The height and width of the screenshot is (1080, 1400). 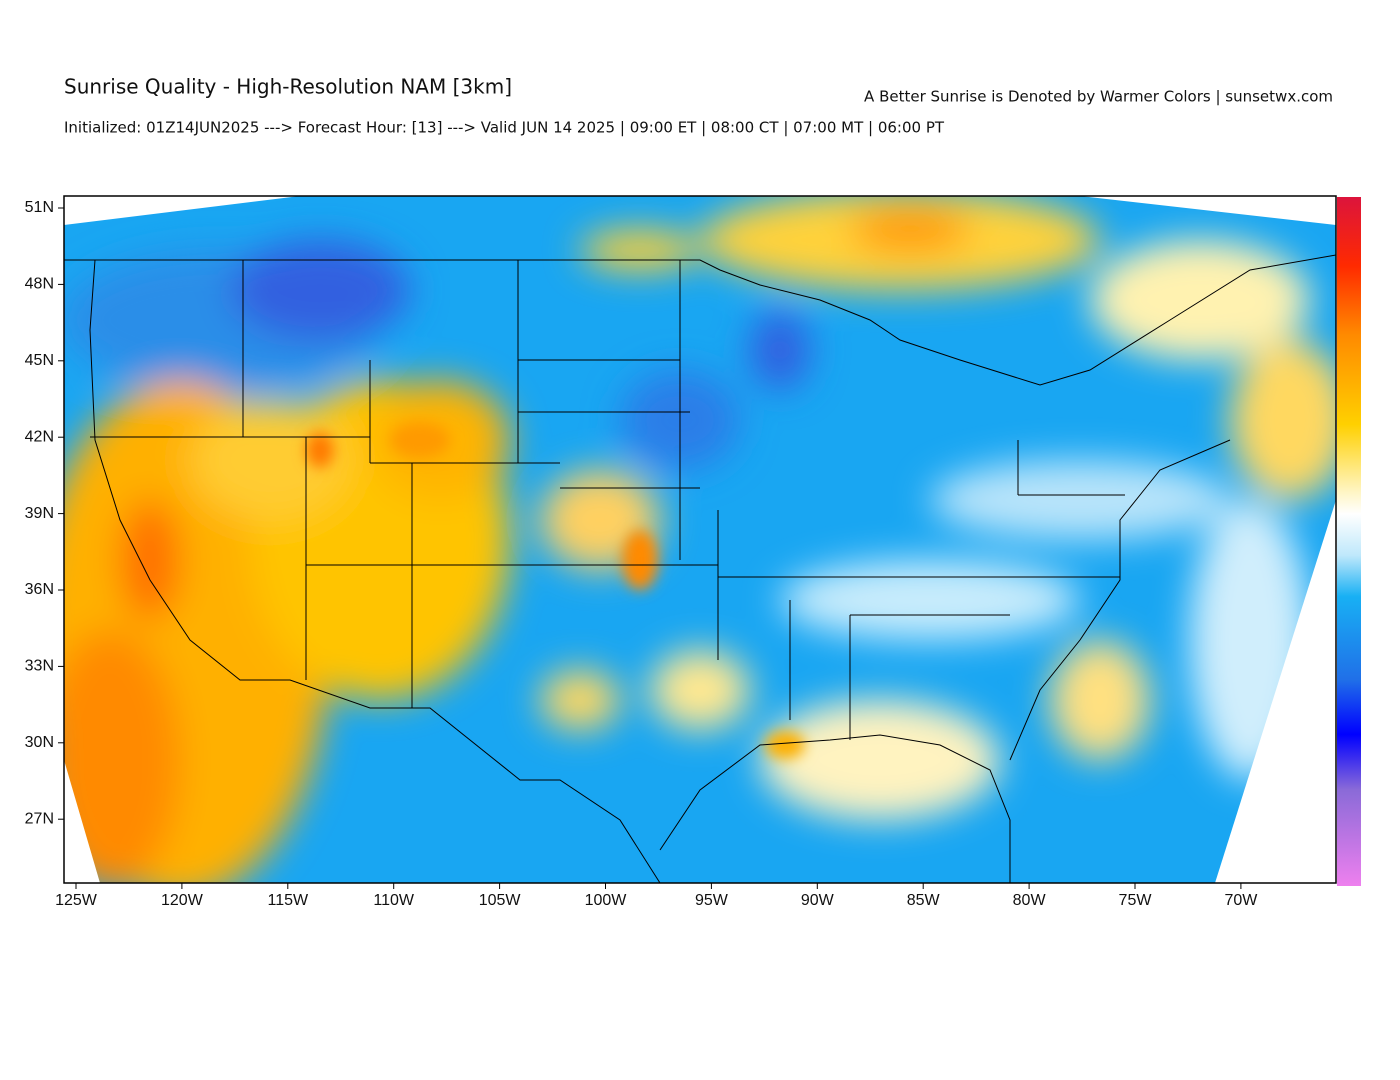 What do you see at coordinates (1349, 541) in the screenshot?
I see `color-bar` at bounding box center [1349, 541].